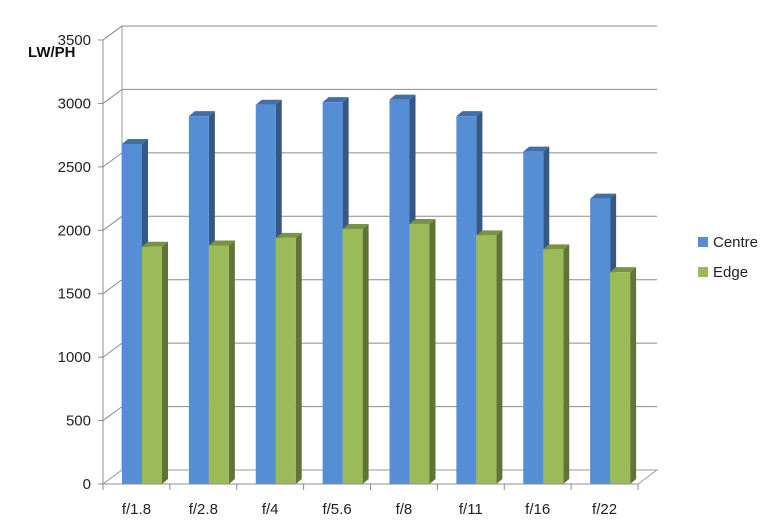 The height and width of the screenshot is (521, 770). What do you see at coordinates (380, 477) in the screenshot?
I see `floor` at bounding box center [380, 477].